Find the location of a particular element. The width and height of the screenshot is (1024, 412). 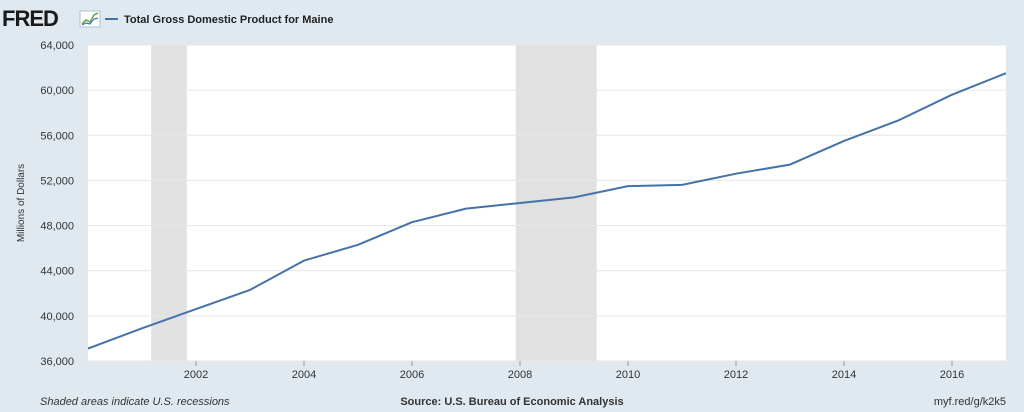

x-tick-label: 2010 is located at coordinates (628, 375).